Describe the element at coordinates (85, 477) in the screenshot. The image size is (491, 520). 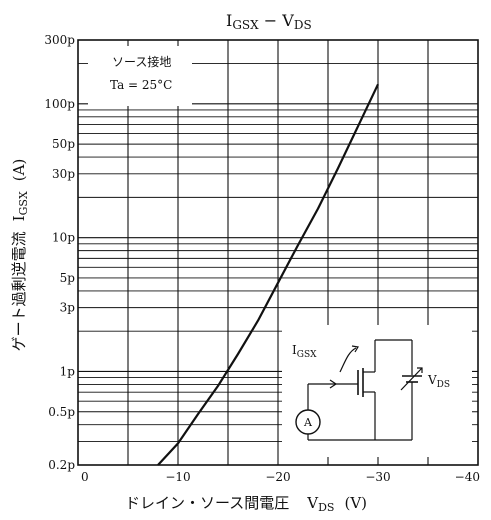
I see `x-tick-label: 0` at that location.